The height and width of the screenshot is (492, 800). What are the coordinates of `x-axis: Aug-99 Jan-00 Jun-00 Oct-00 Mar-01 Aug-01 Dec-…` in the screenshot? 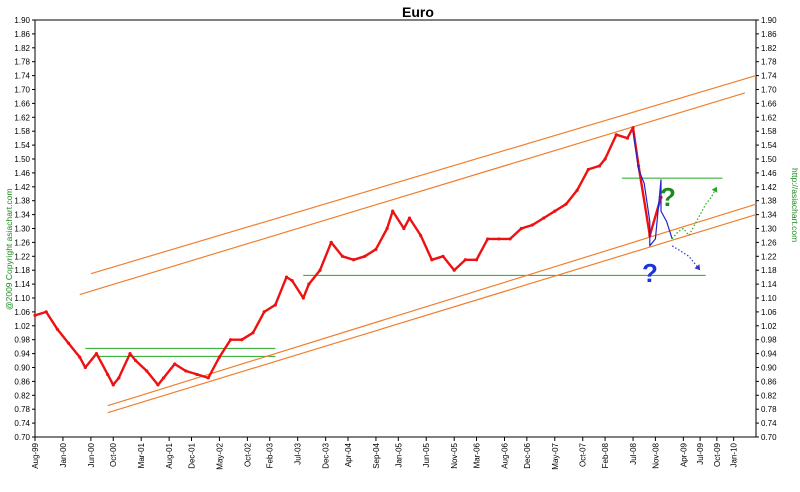 It's located at (385, 453).